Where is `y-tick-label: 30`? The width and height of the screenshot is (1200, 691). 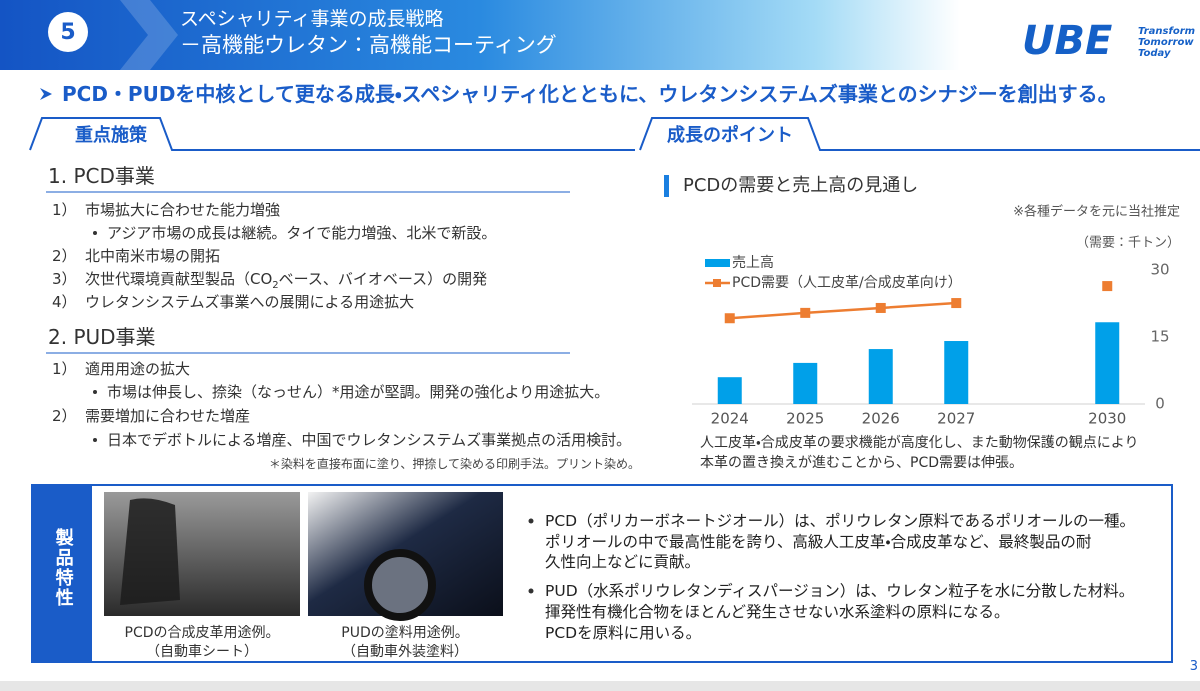 y-tick-label: 30 is located at coordinates (1159, 270).